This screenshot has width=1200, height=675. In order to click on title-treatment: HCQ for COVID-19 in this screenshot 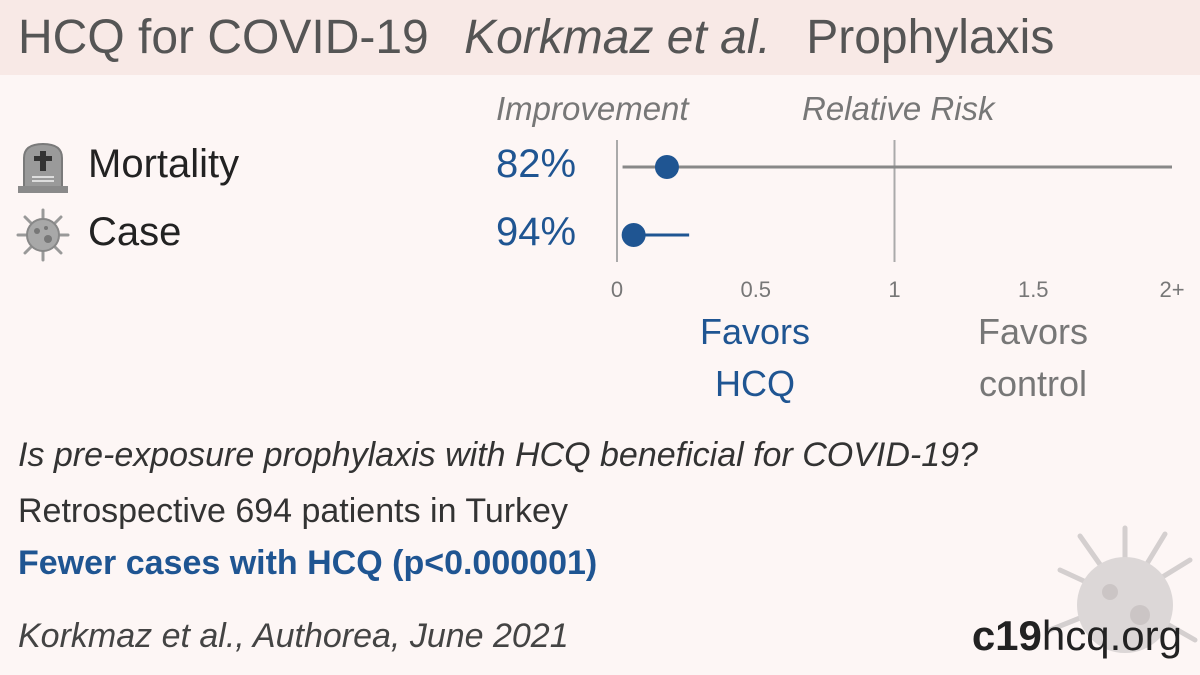, I will do `click(223, 37)`.